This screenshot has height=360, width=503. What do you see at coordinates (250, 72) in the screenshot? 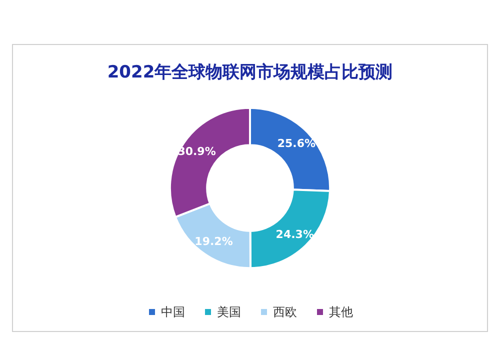
I see `chart-title: 2022年全球物联网市场规模占比预测` at bounding box center [250, 72].